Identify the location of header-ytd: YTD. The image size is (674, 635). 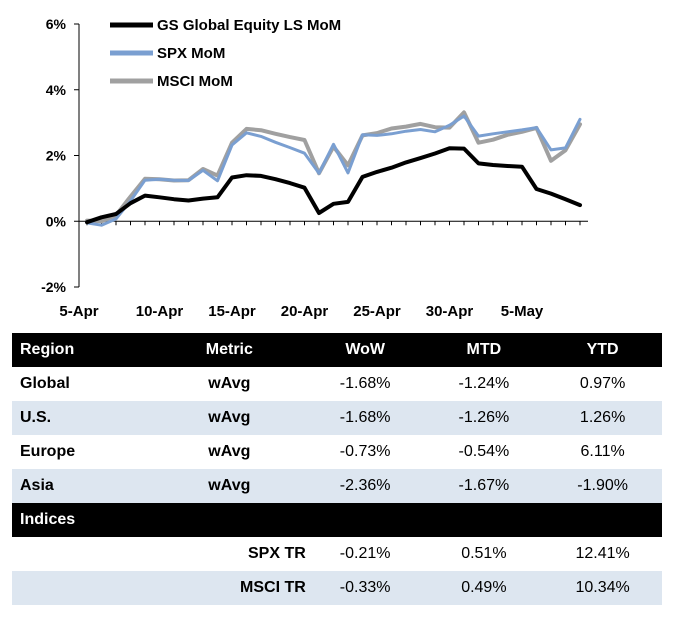
(602, 350).